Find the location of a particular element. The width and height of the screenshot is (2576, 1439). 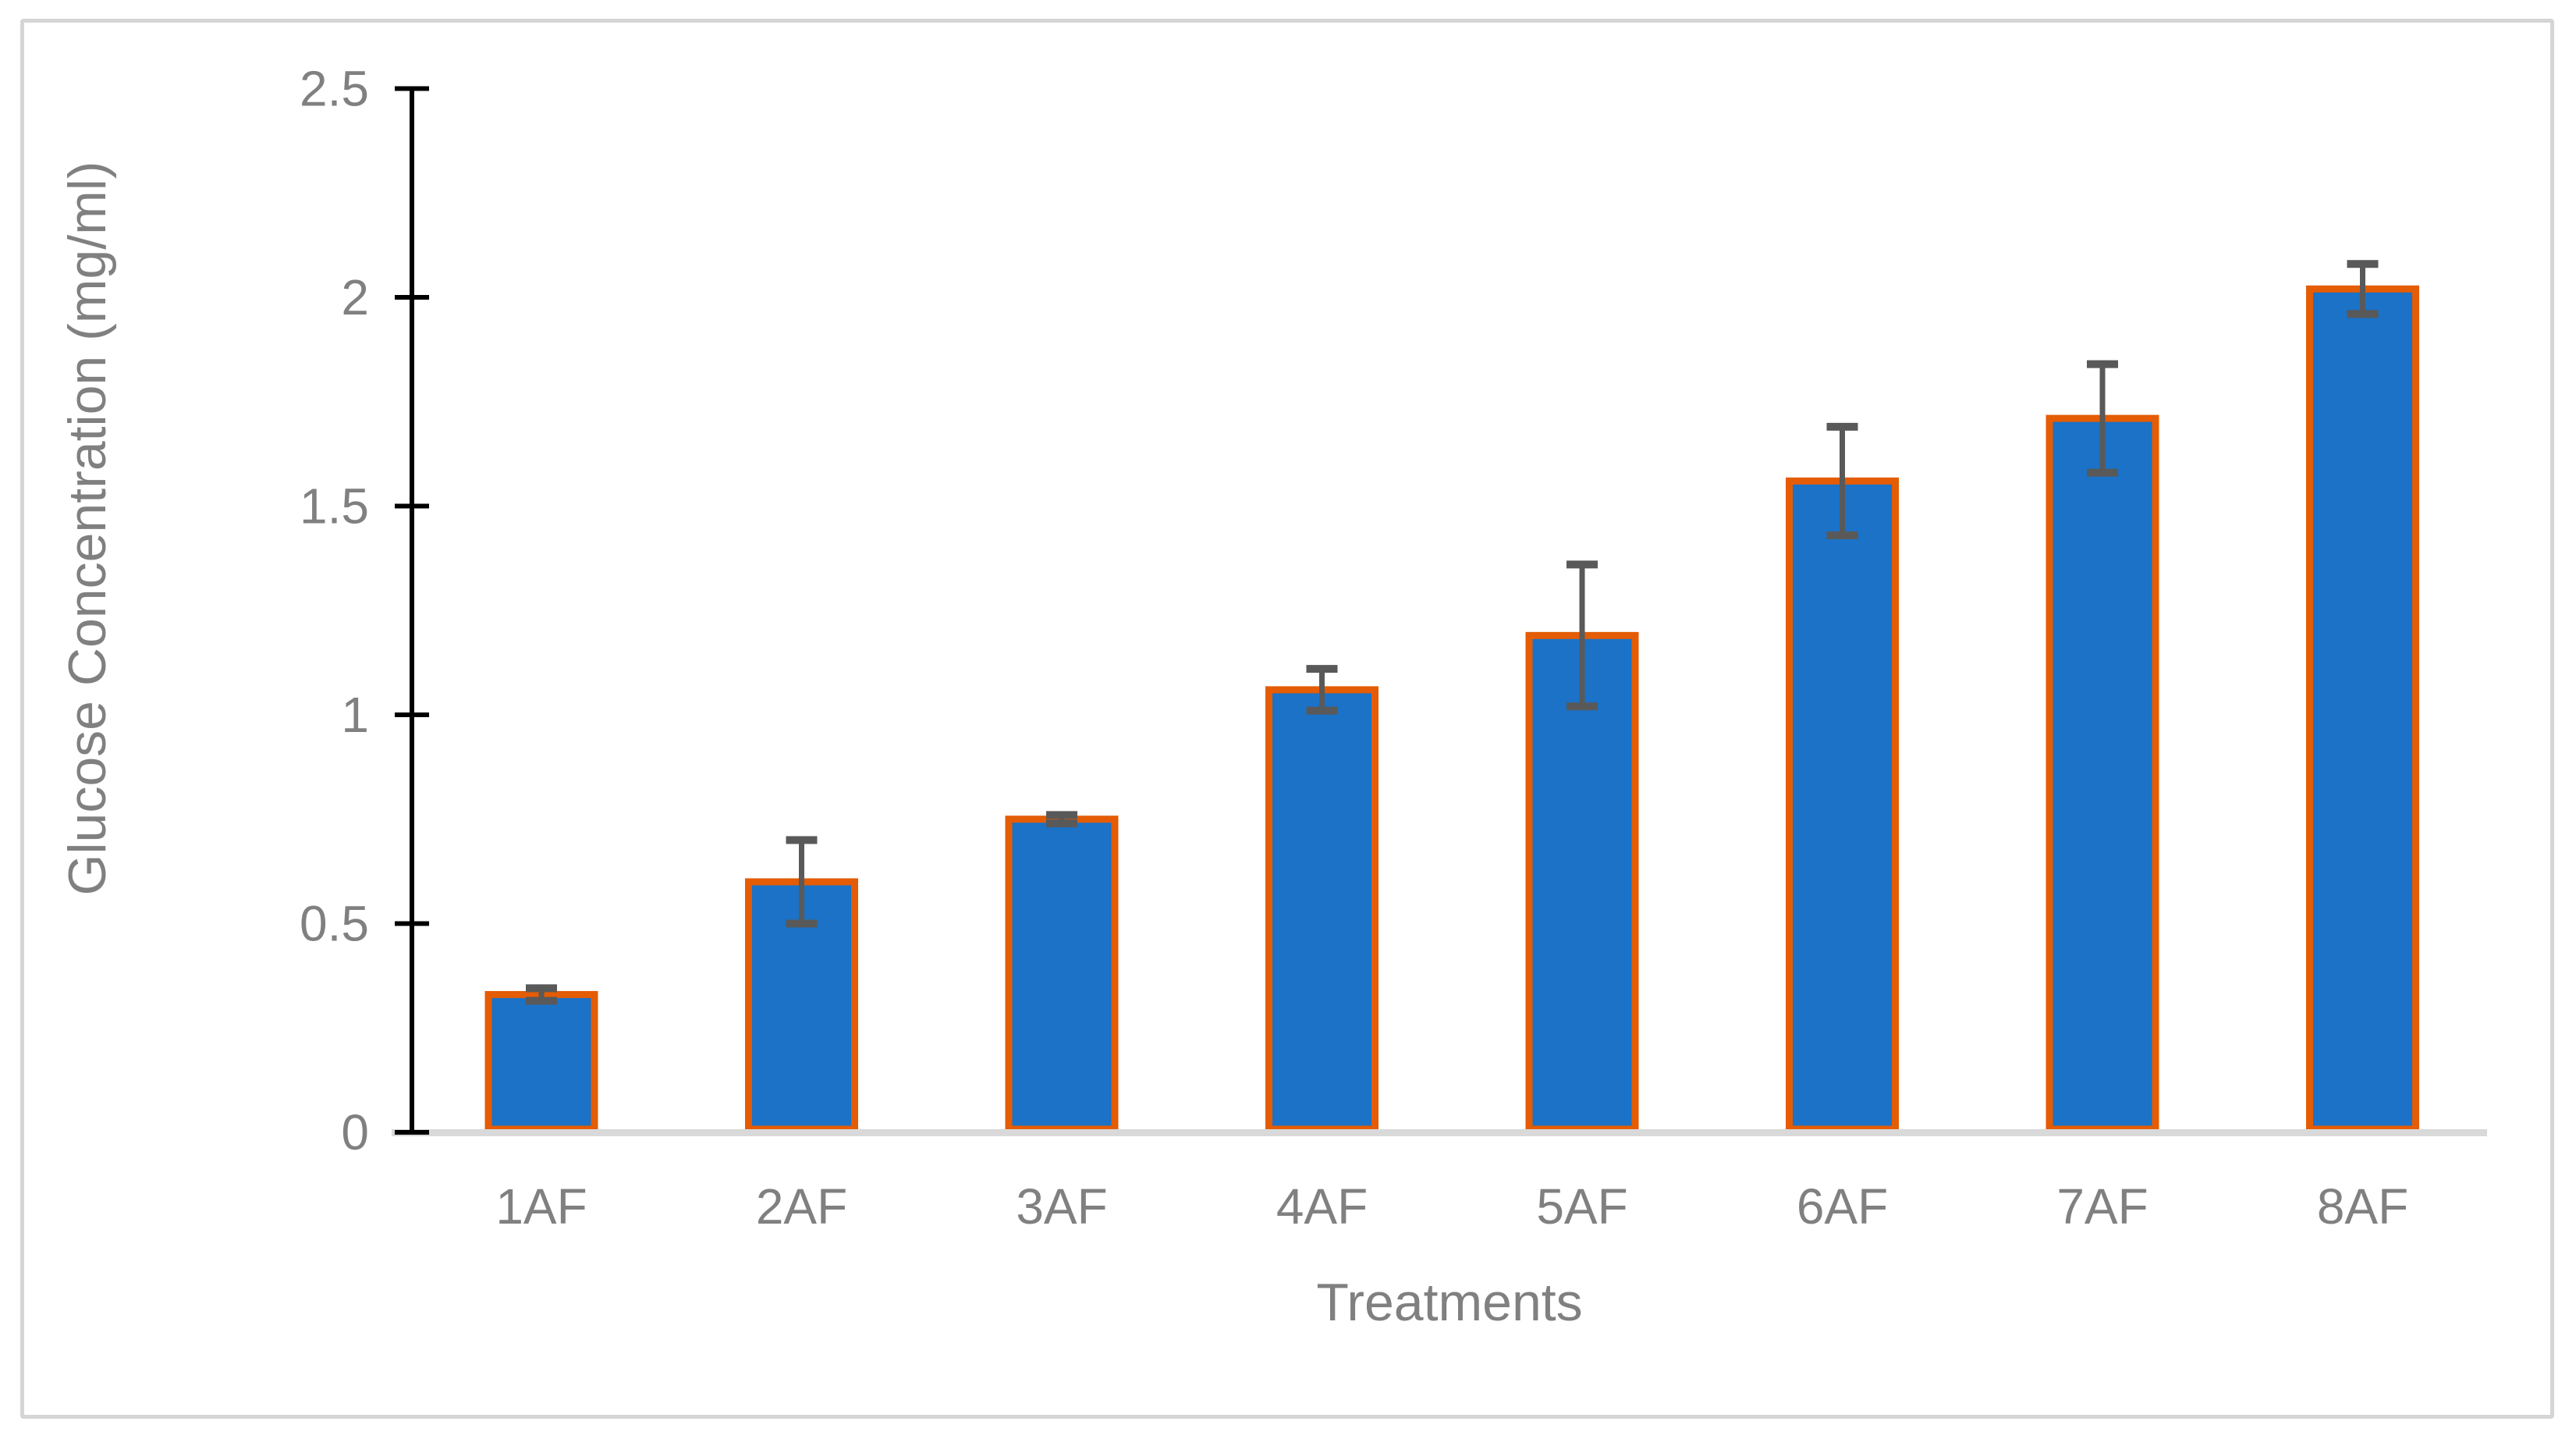

x-category-label-5AF: 5AF is located at coordinates (1581, 1206).